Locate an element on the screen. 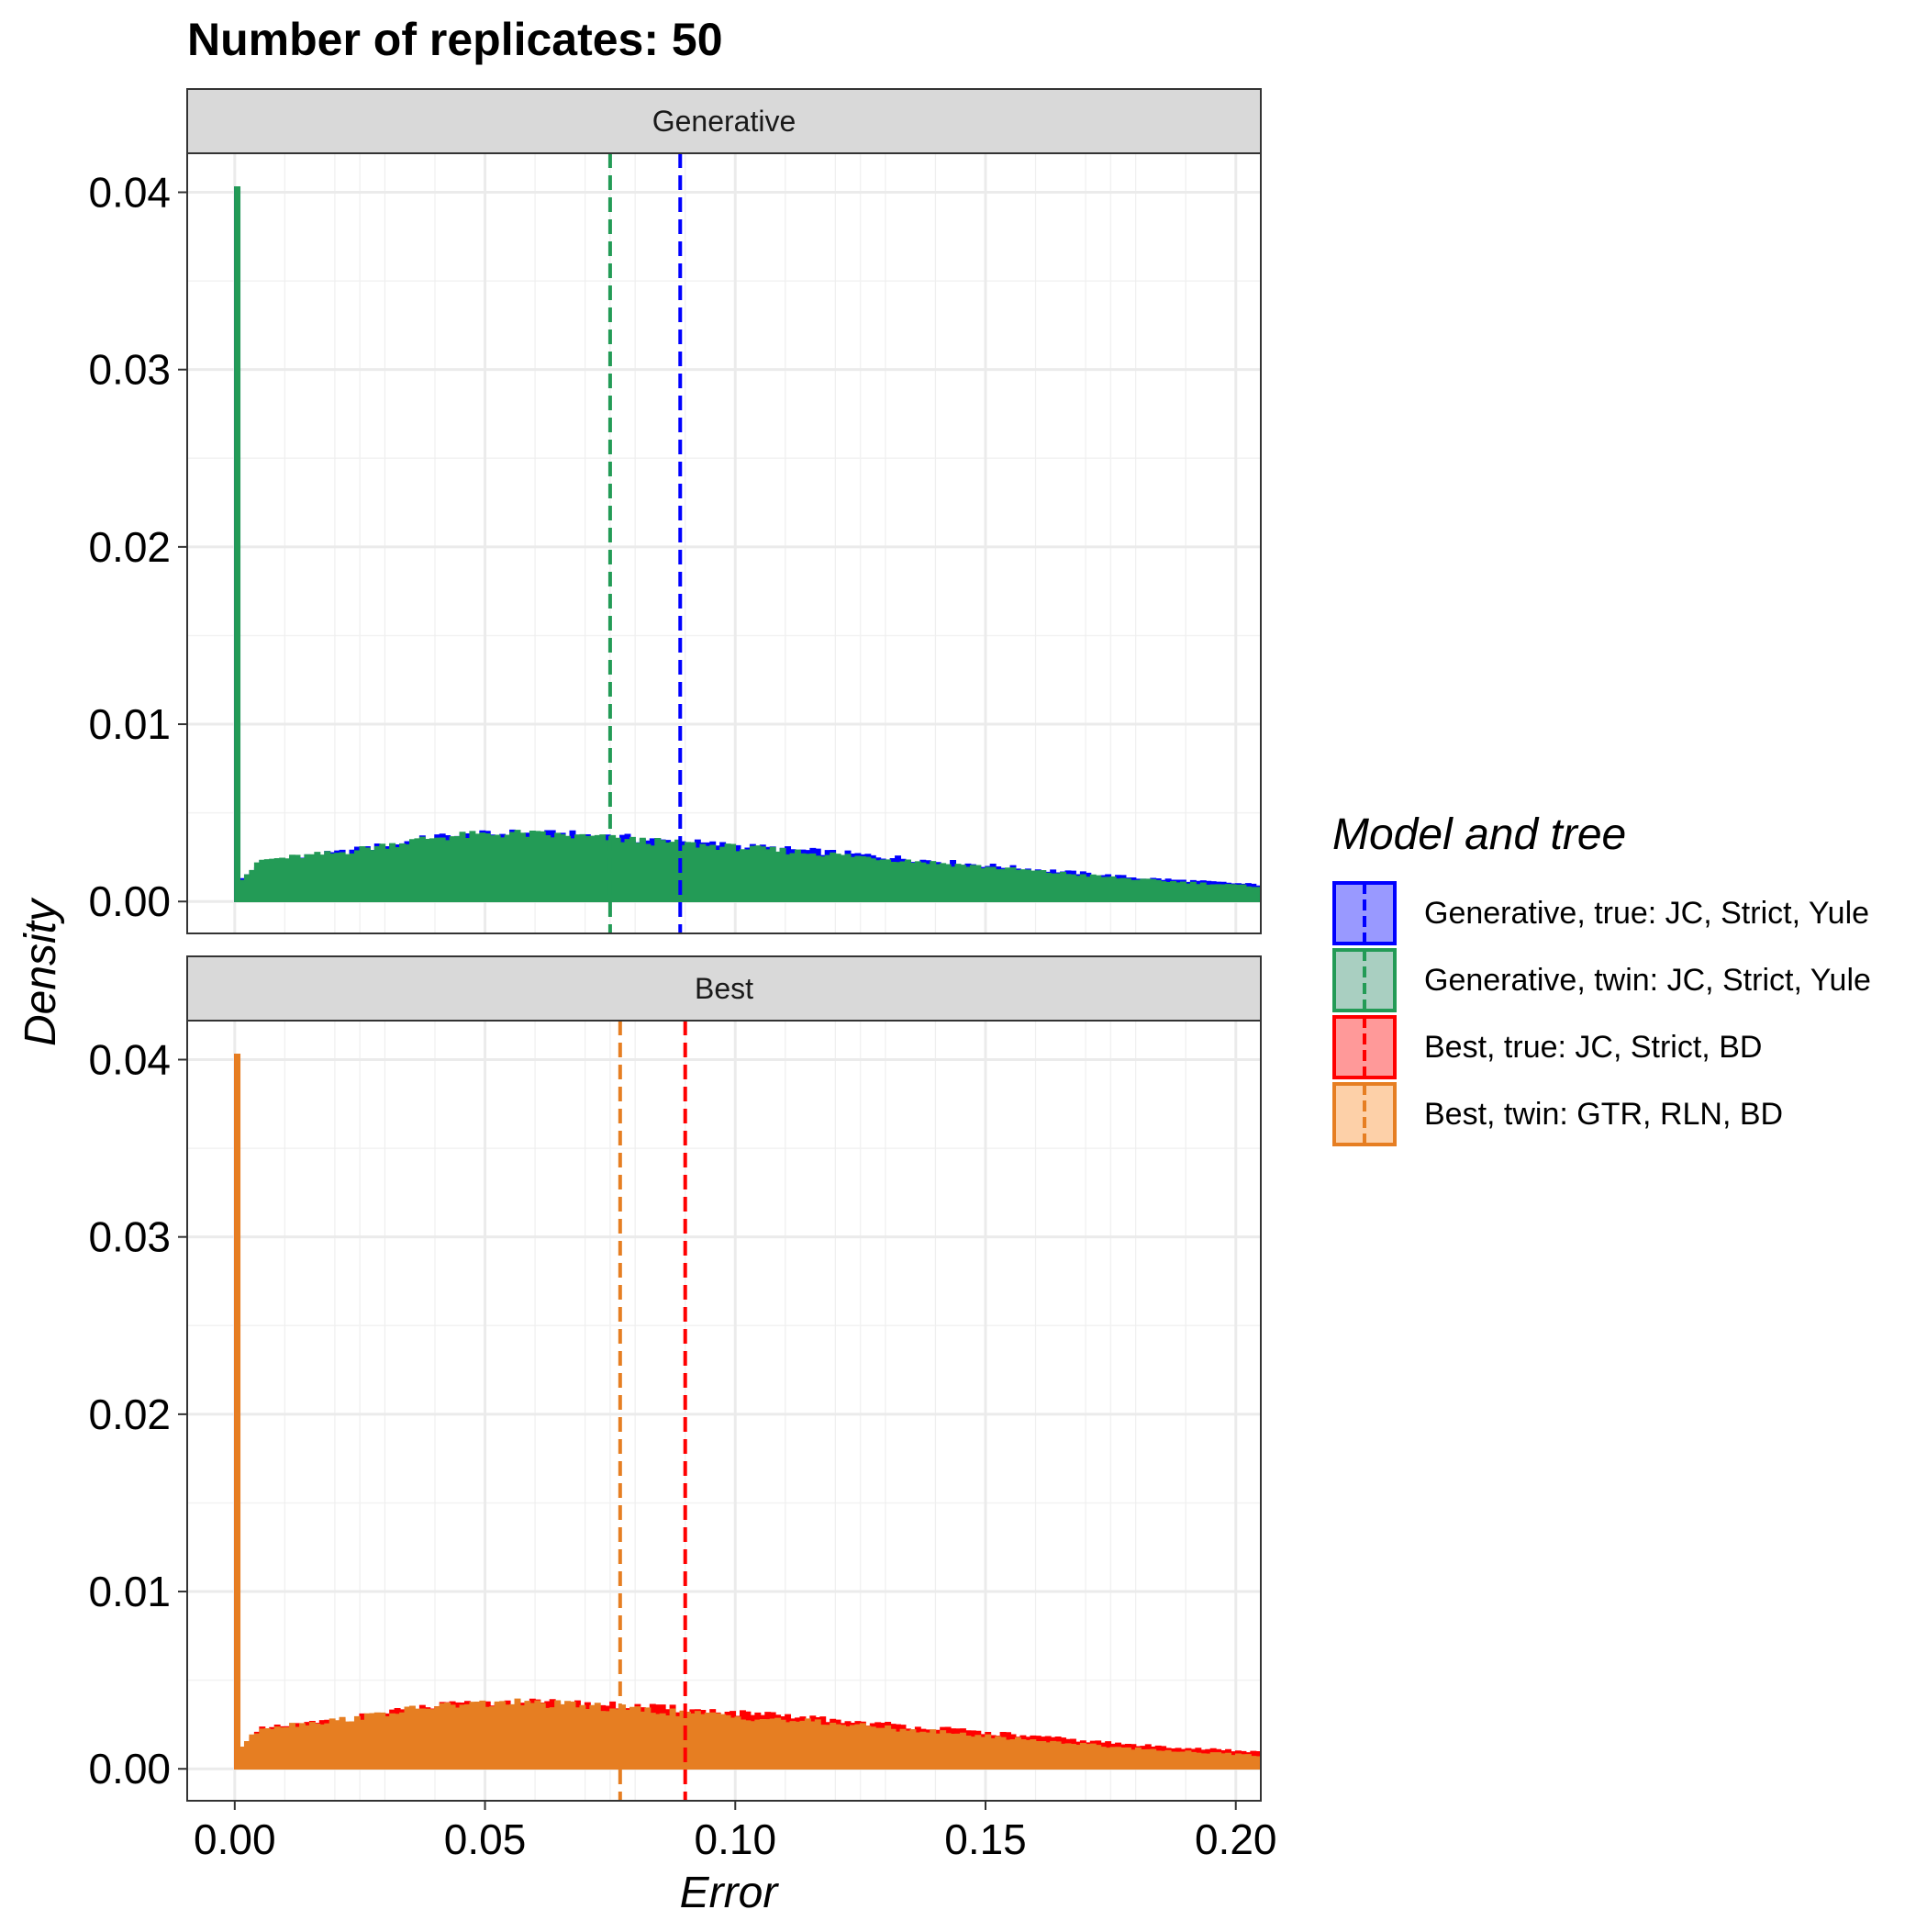 This screenshot has width=1927, height=1932. legend-entry-best-true-jc-strict-bd: Best, true: JC, Strict, BD is located at coordinates (1547, 1047).